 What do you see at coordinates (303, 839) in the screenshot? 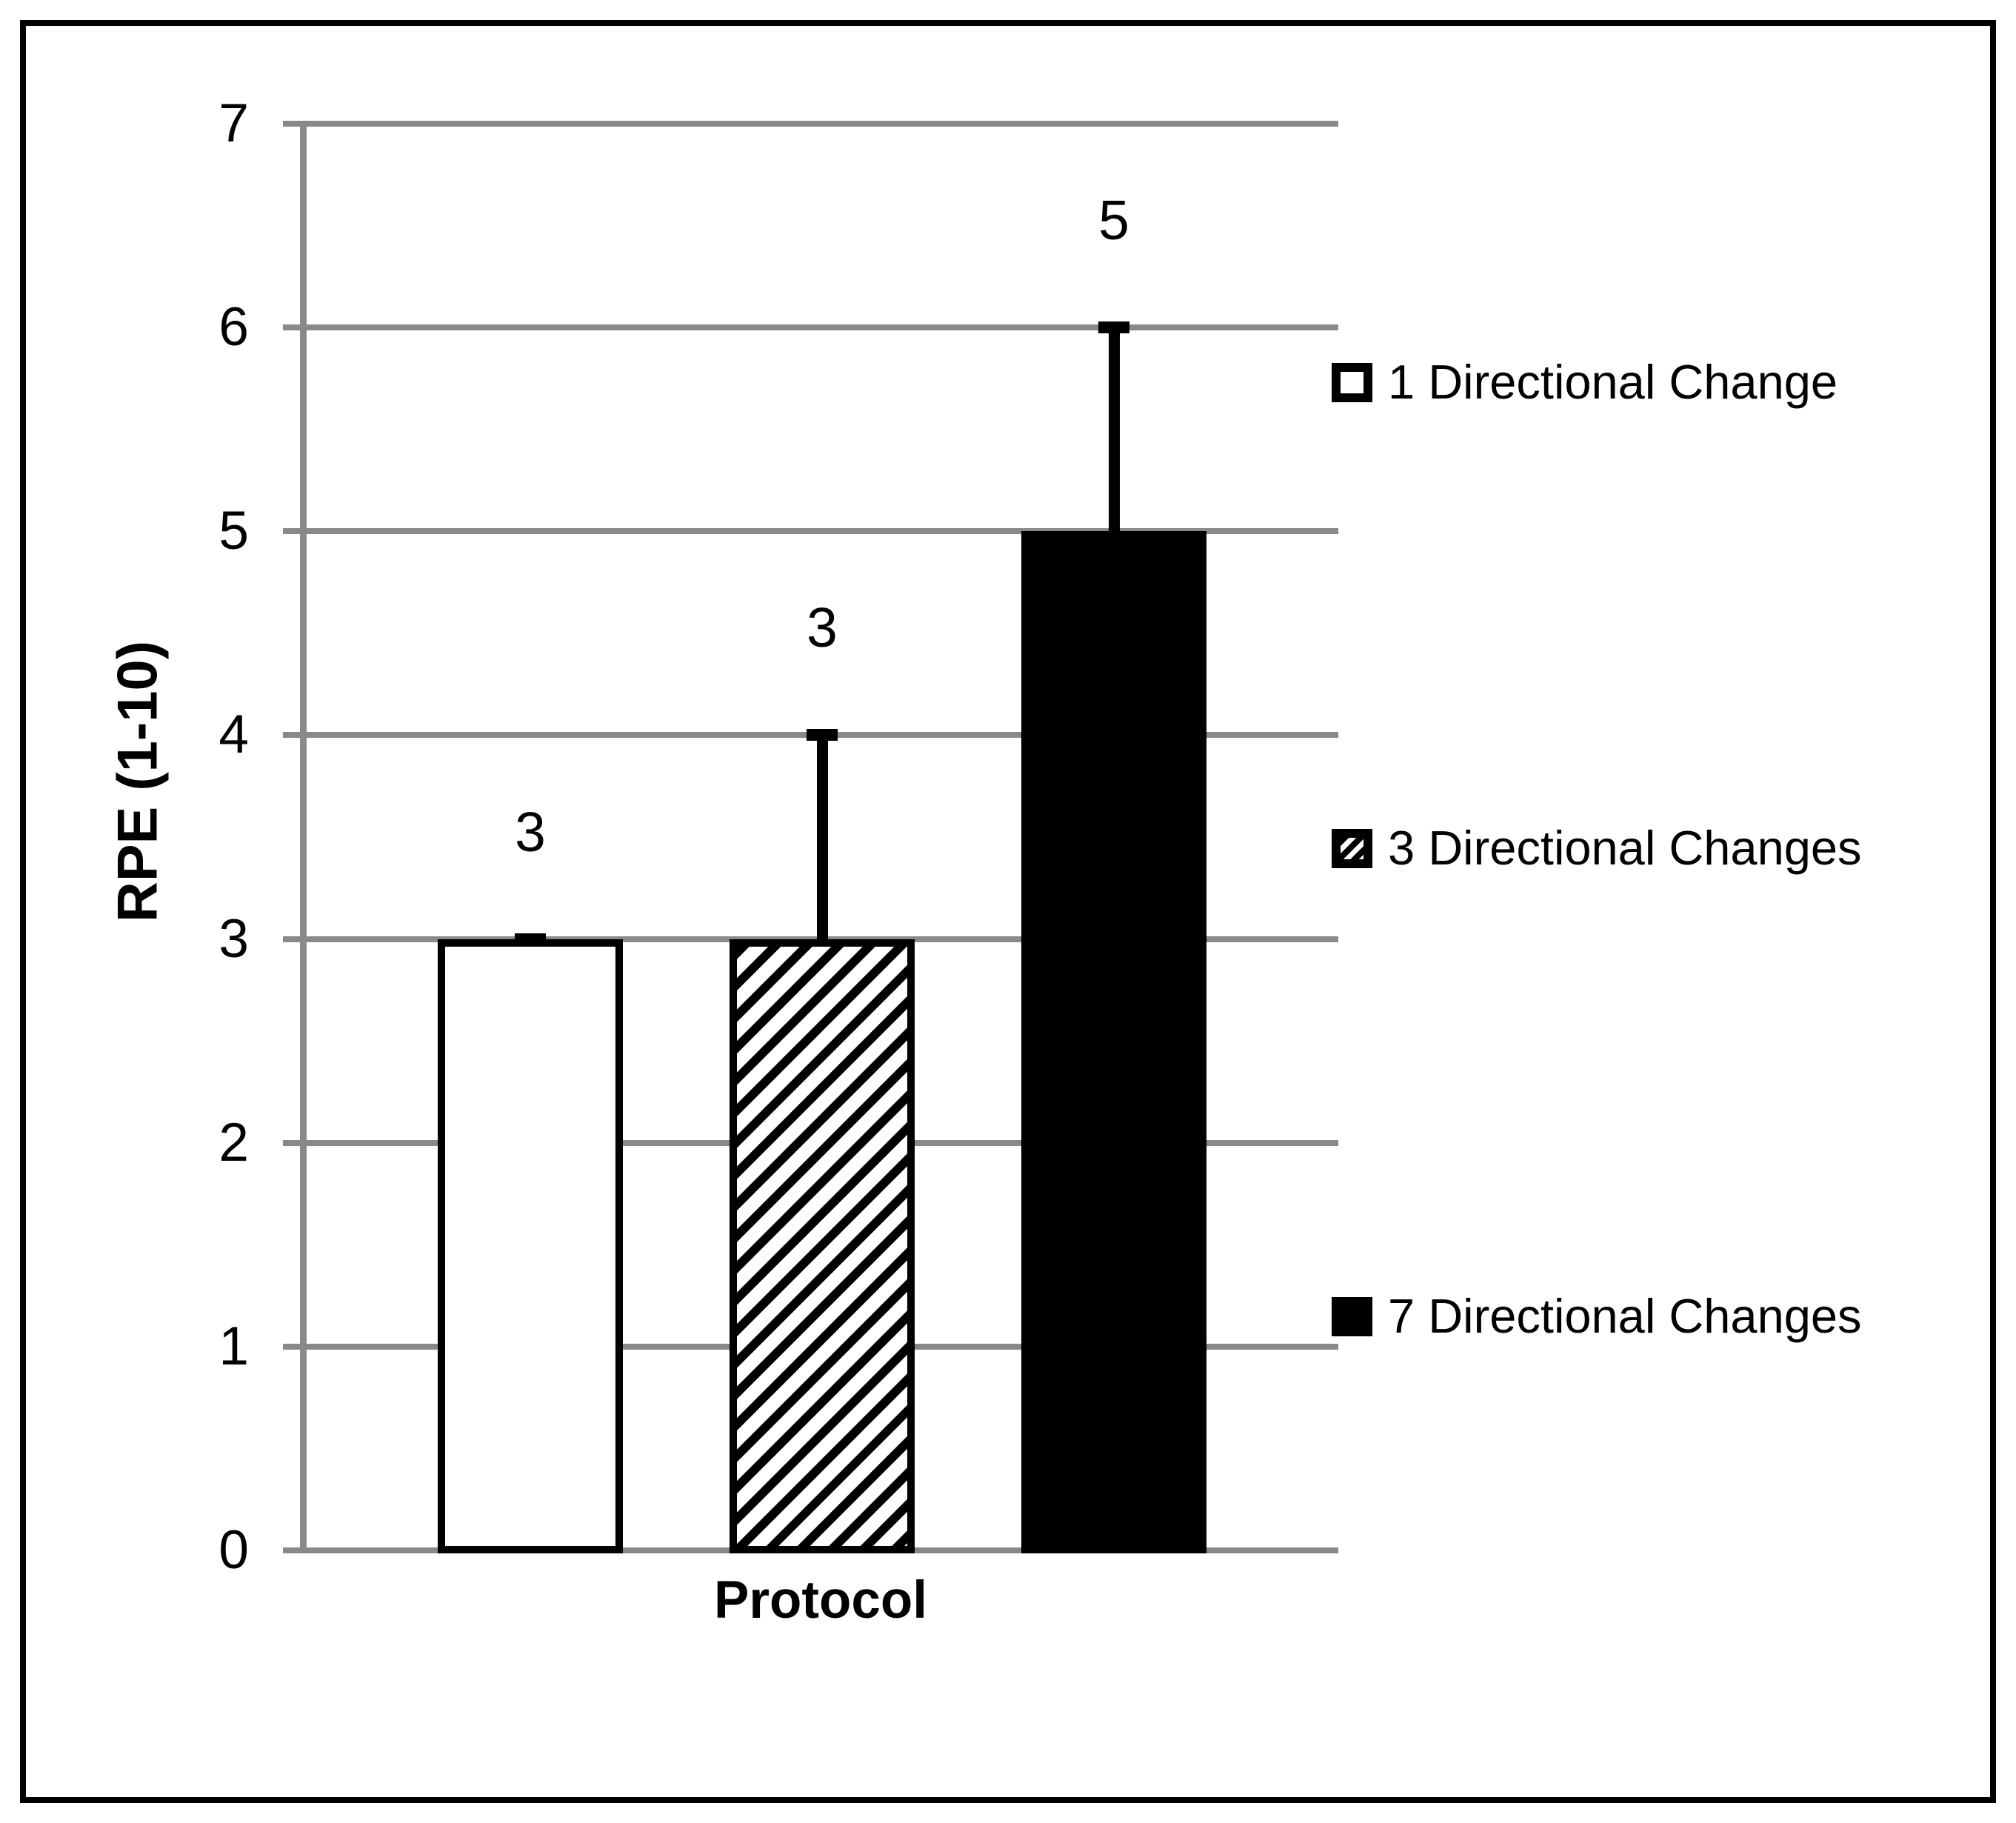
I see `y-axis-line` at bounding box center [303, 839].